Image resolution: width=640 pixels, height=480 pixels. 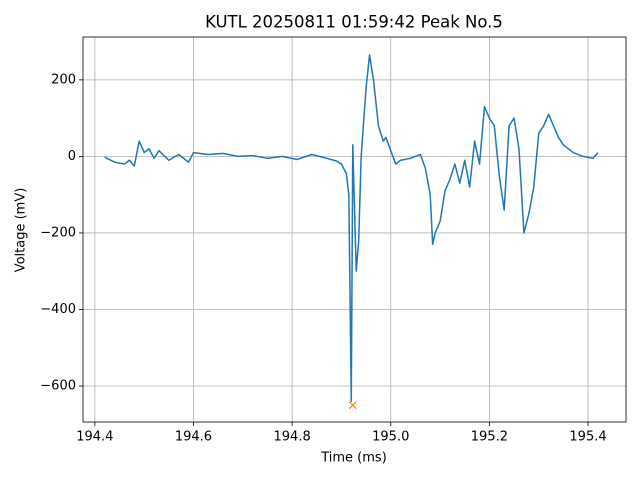 What do you see at coordinates (587, 437) in the screenshot?
I see `x-tick-label: 195.4` at bounding box center [587, 437].